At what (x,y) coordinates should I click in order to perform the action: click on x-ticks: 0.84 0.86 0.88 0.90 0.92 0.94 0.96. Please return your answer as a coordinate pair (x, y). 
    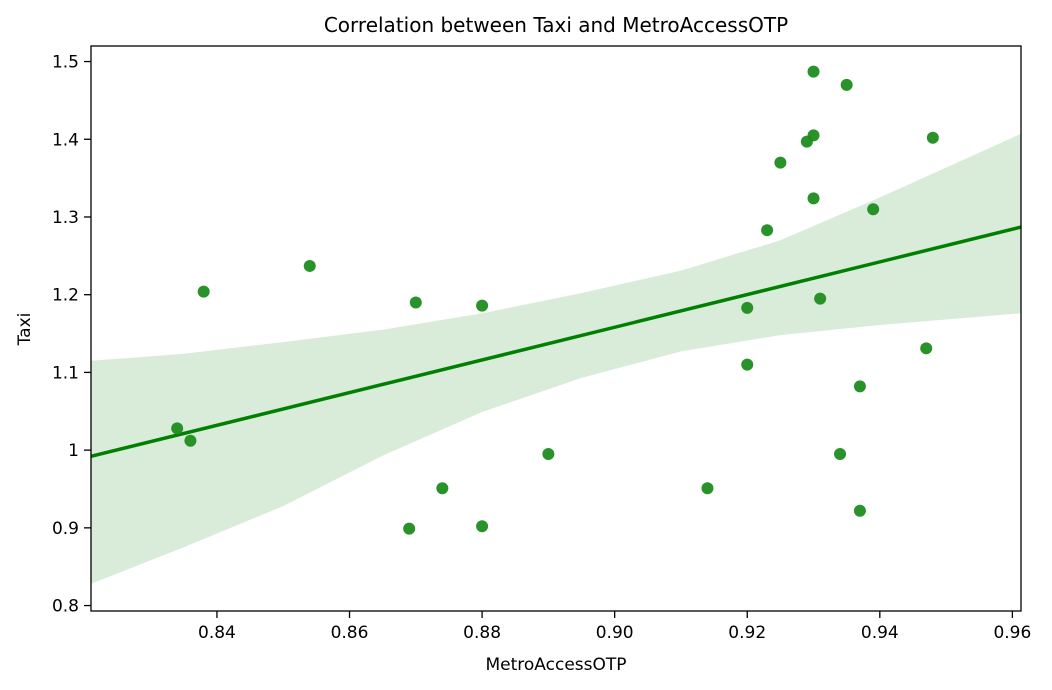
    Looking at the image, I should click on (614, 627).